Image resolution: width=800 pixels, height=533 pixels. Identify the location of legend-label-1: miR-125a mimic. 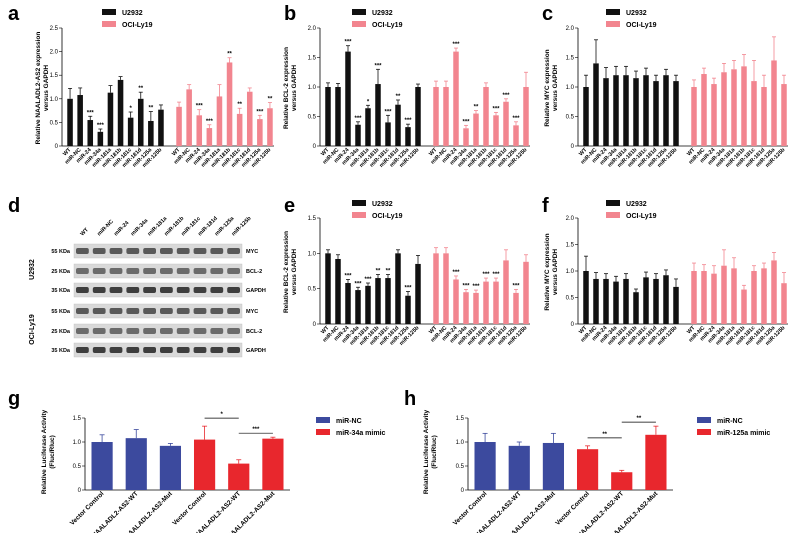
(743, 433).